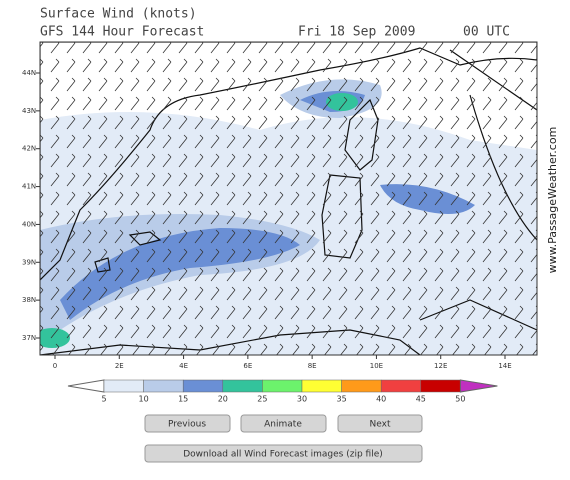  What do you see at coordinates (29, 187) in the screenshot?
I see `lat-label: 41N` at bounding box center [29, 187].